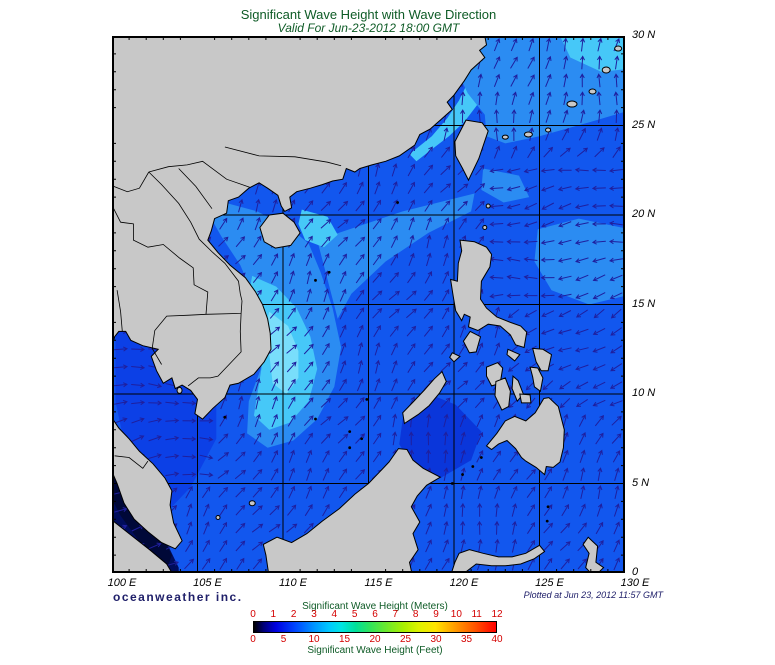  I want to click on meters-tick: 9, so click(436, 614).